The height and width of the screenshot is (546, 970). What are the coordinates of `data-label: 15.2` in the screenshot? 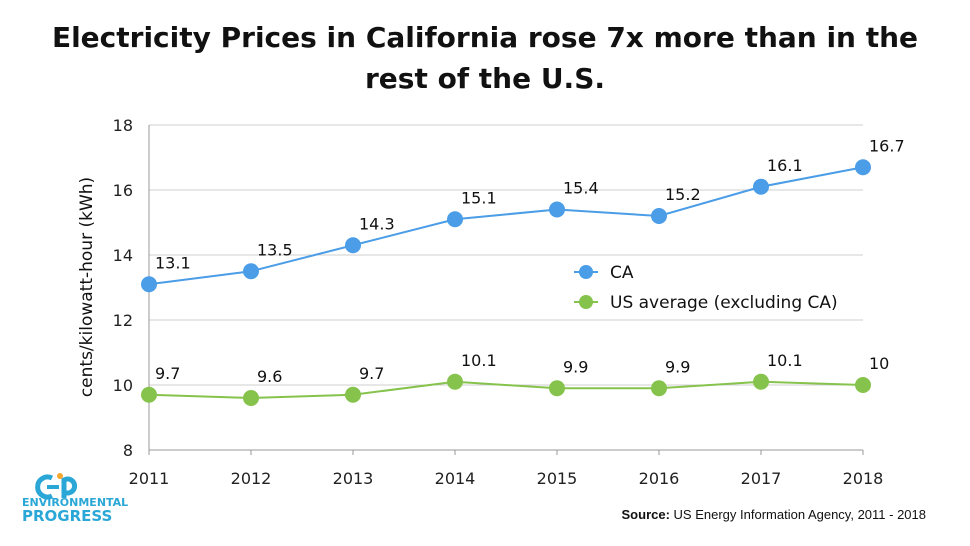 It's located at (683, 194).